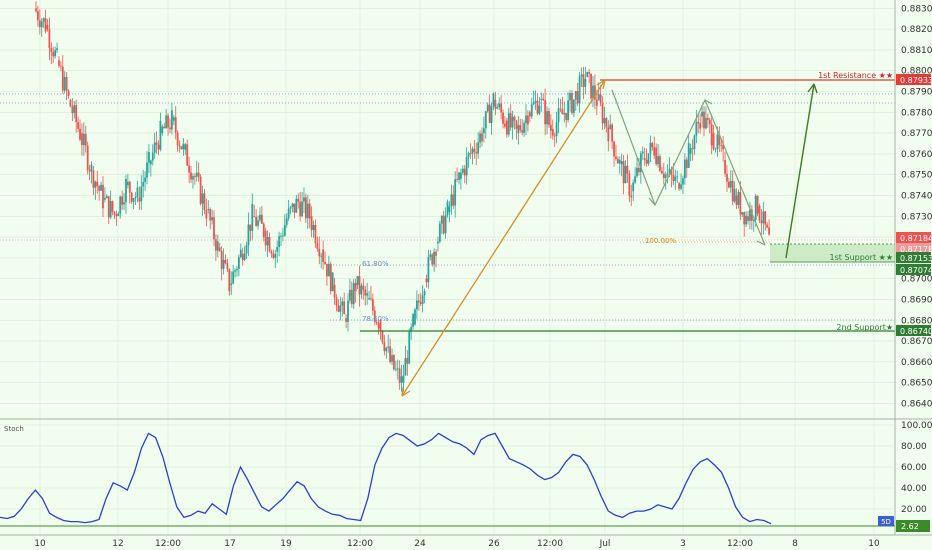 The image size is (932, 550). I want to click on price-axis-bg, so click(913, 209).